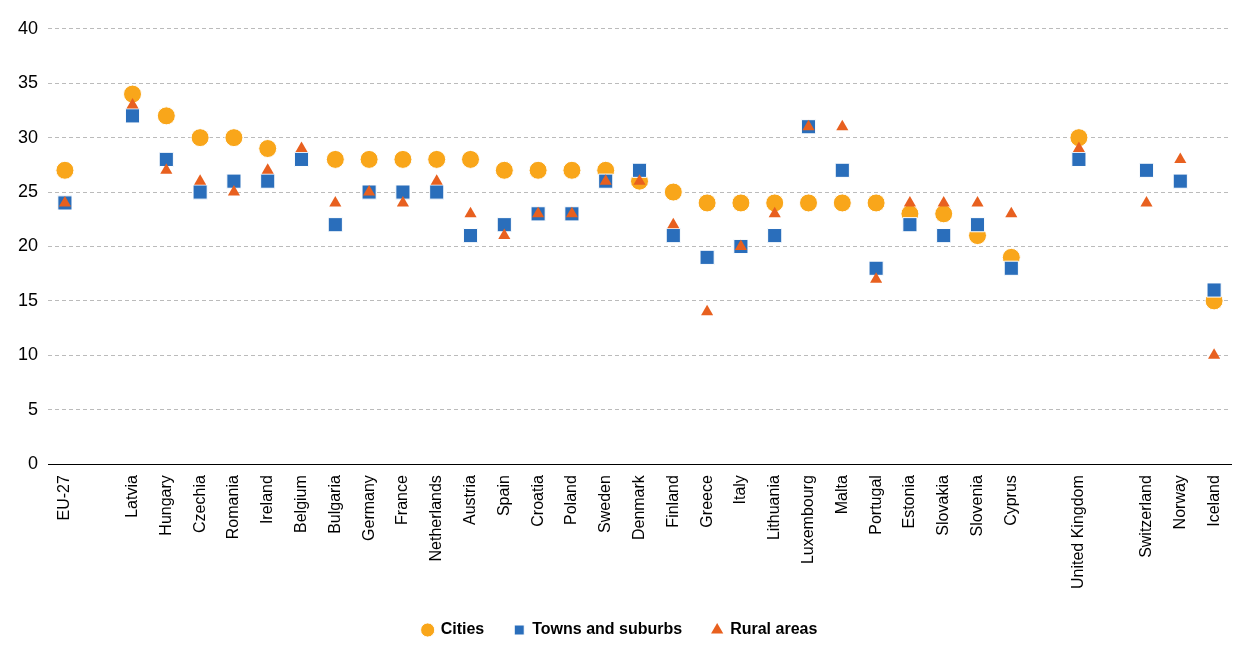 The image size is (1250, 657). I want to click on x-tick-label: Belgium, so click(300, 504).